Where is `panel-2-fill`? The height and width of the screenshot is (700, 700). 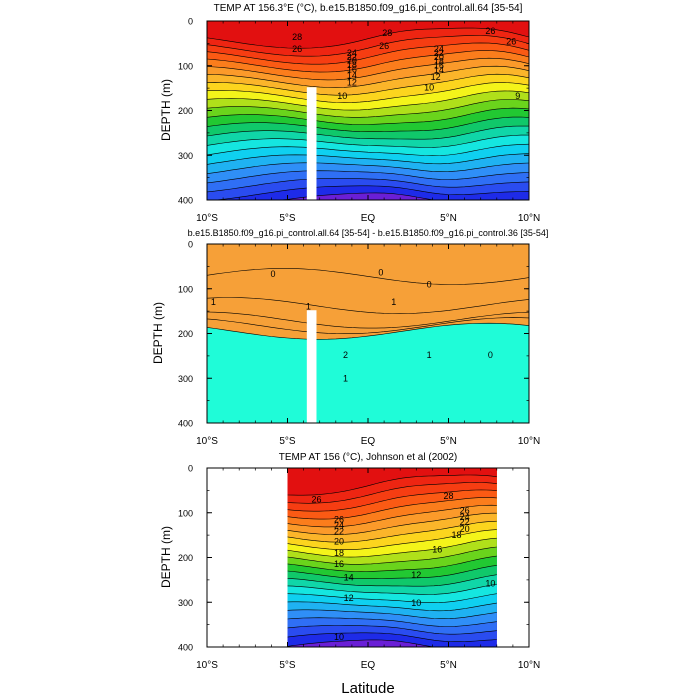 panel-2-fill is located at coordinates (368, 333).